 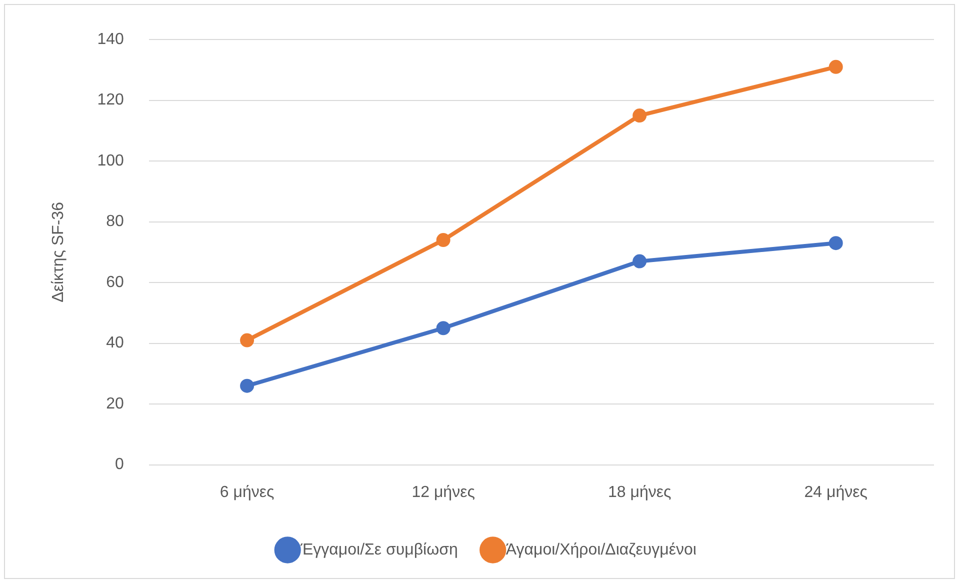 What do you see at coordinates (379, 549) in the screenshot?
I see `legend-label: Έγγαμοι/Σε συμβίωση` at bounding box center [379, 549].